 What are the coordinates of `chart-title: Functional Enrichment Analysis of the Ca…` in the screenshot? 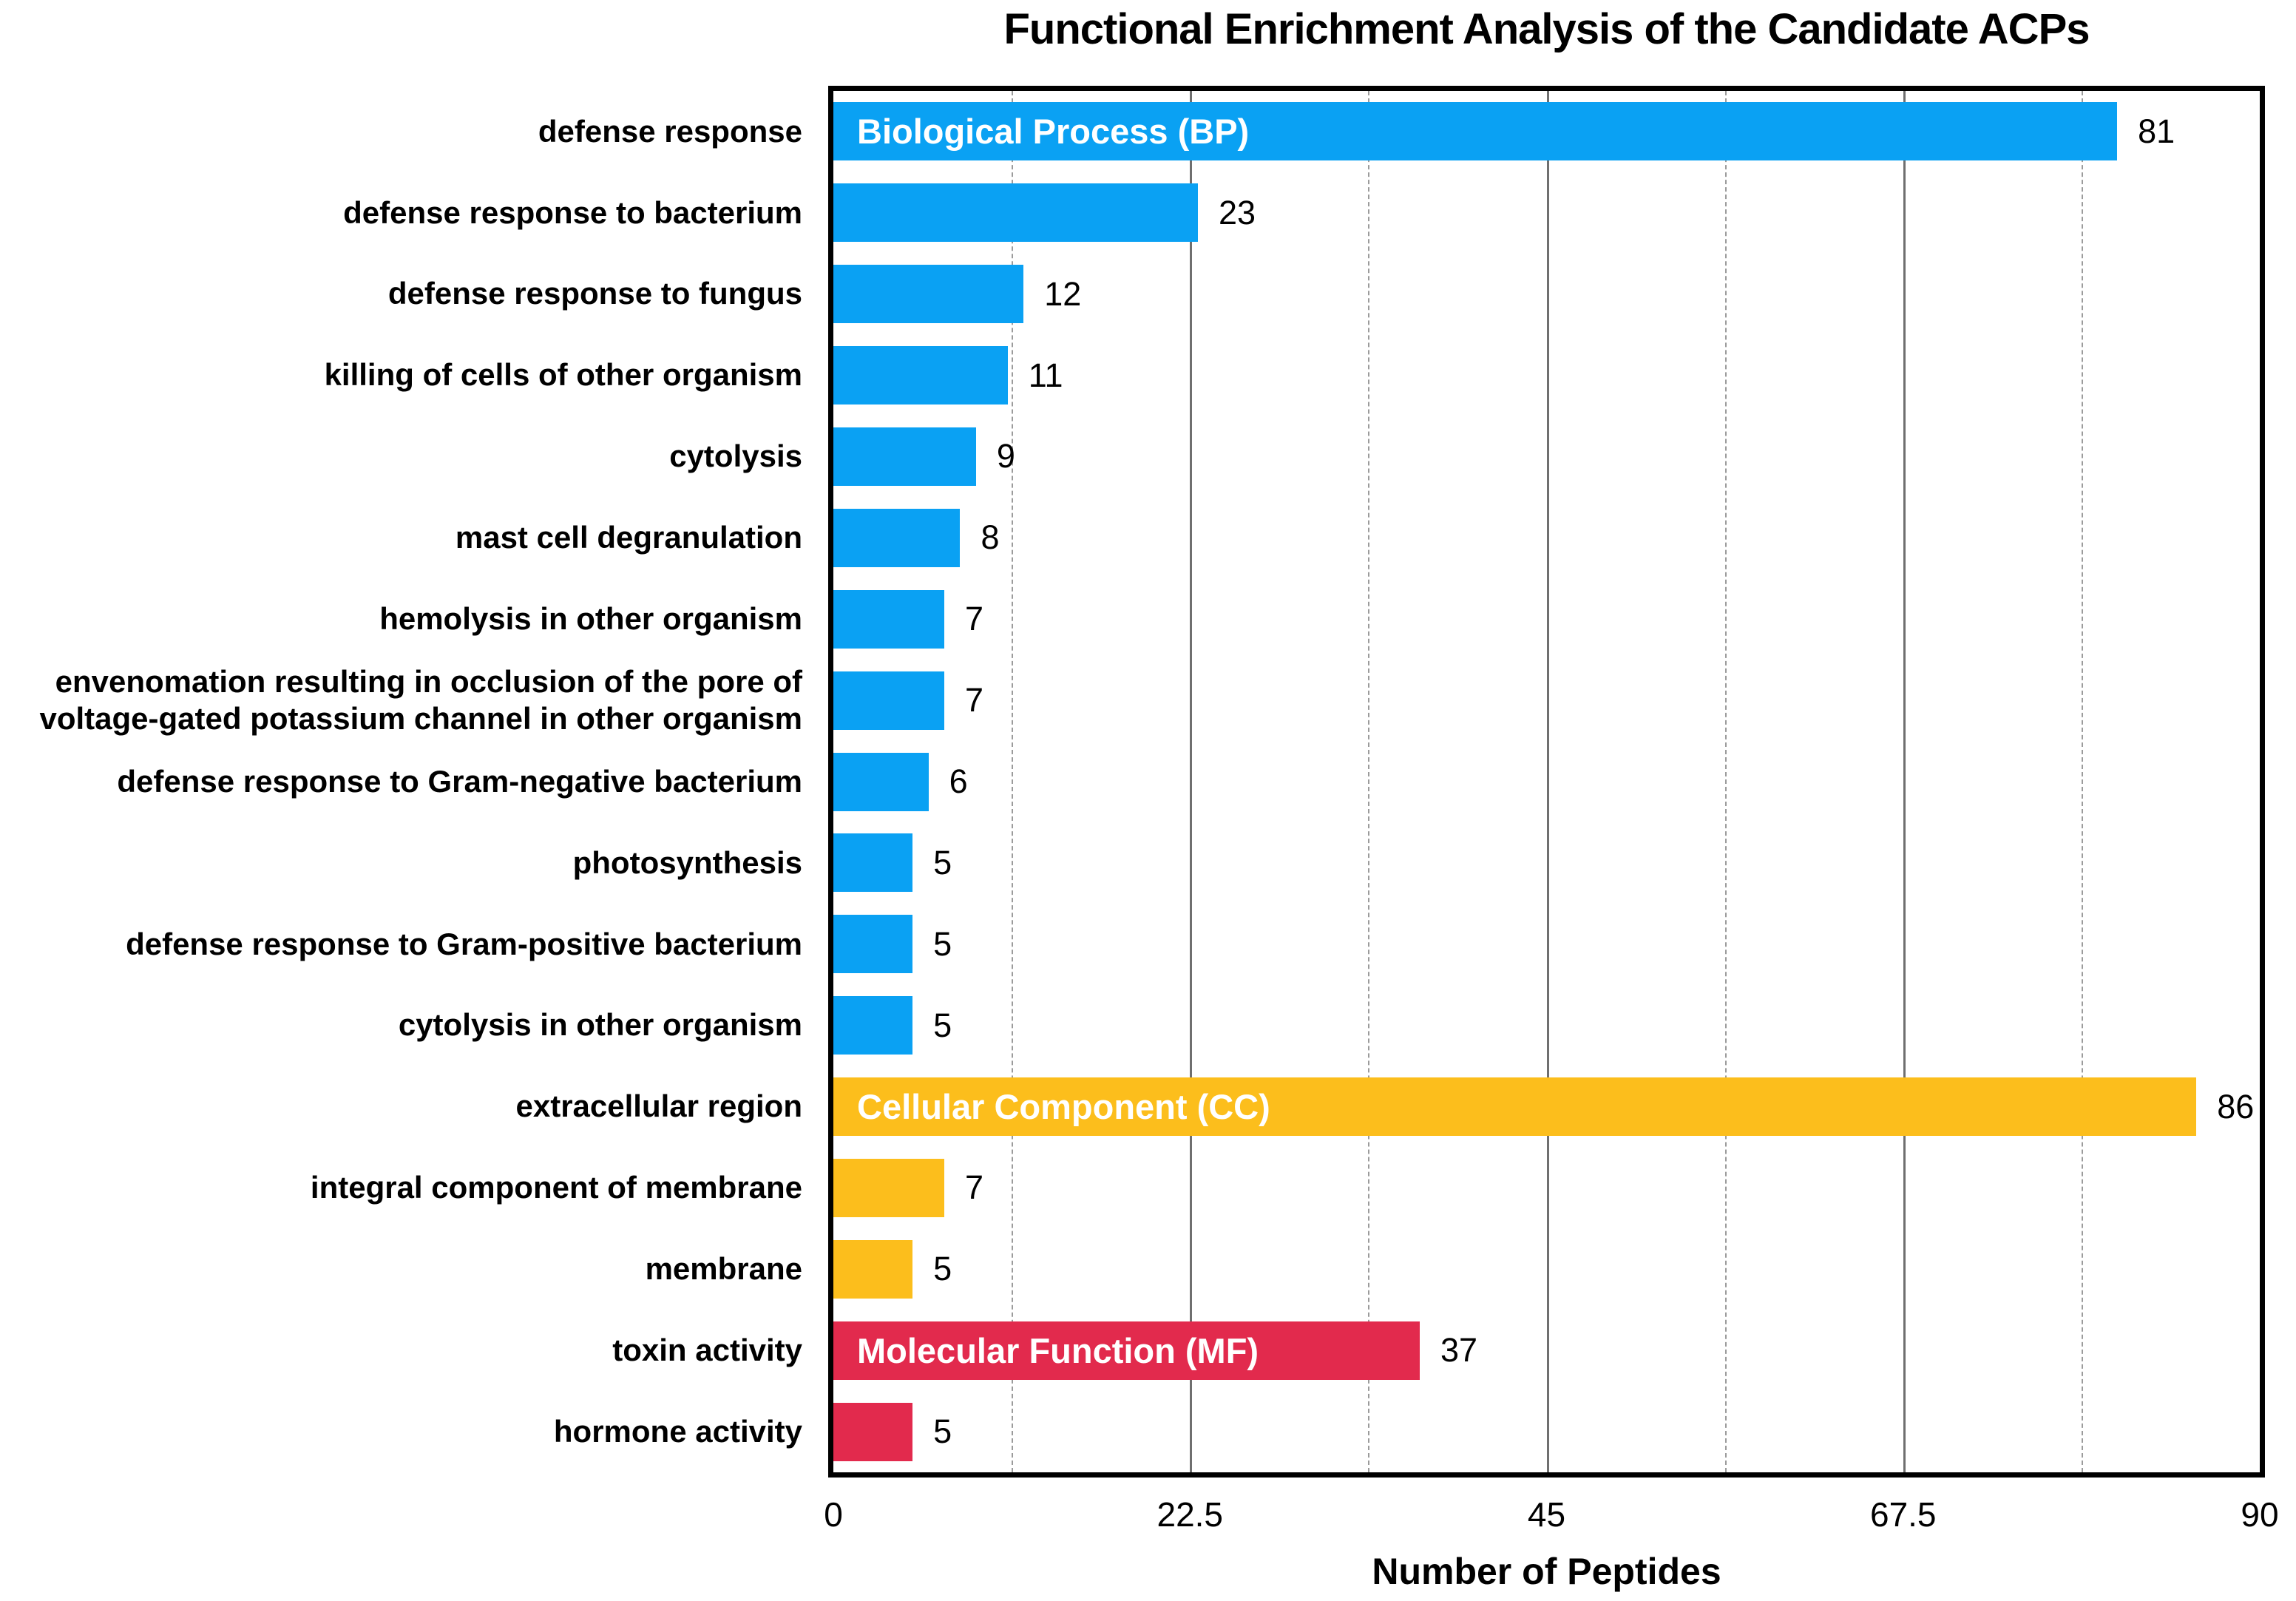 It's located at (1546, 29).